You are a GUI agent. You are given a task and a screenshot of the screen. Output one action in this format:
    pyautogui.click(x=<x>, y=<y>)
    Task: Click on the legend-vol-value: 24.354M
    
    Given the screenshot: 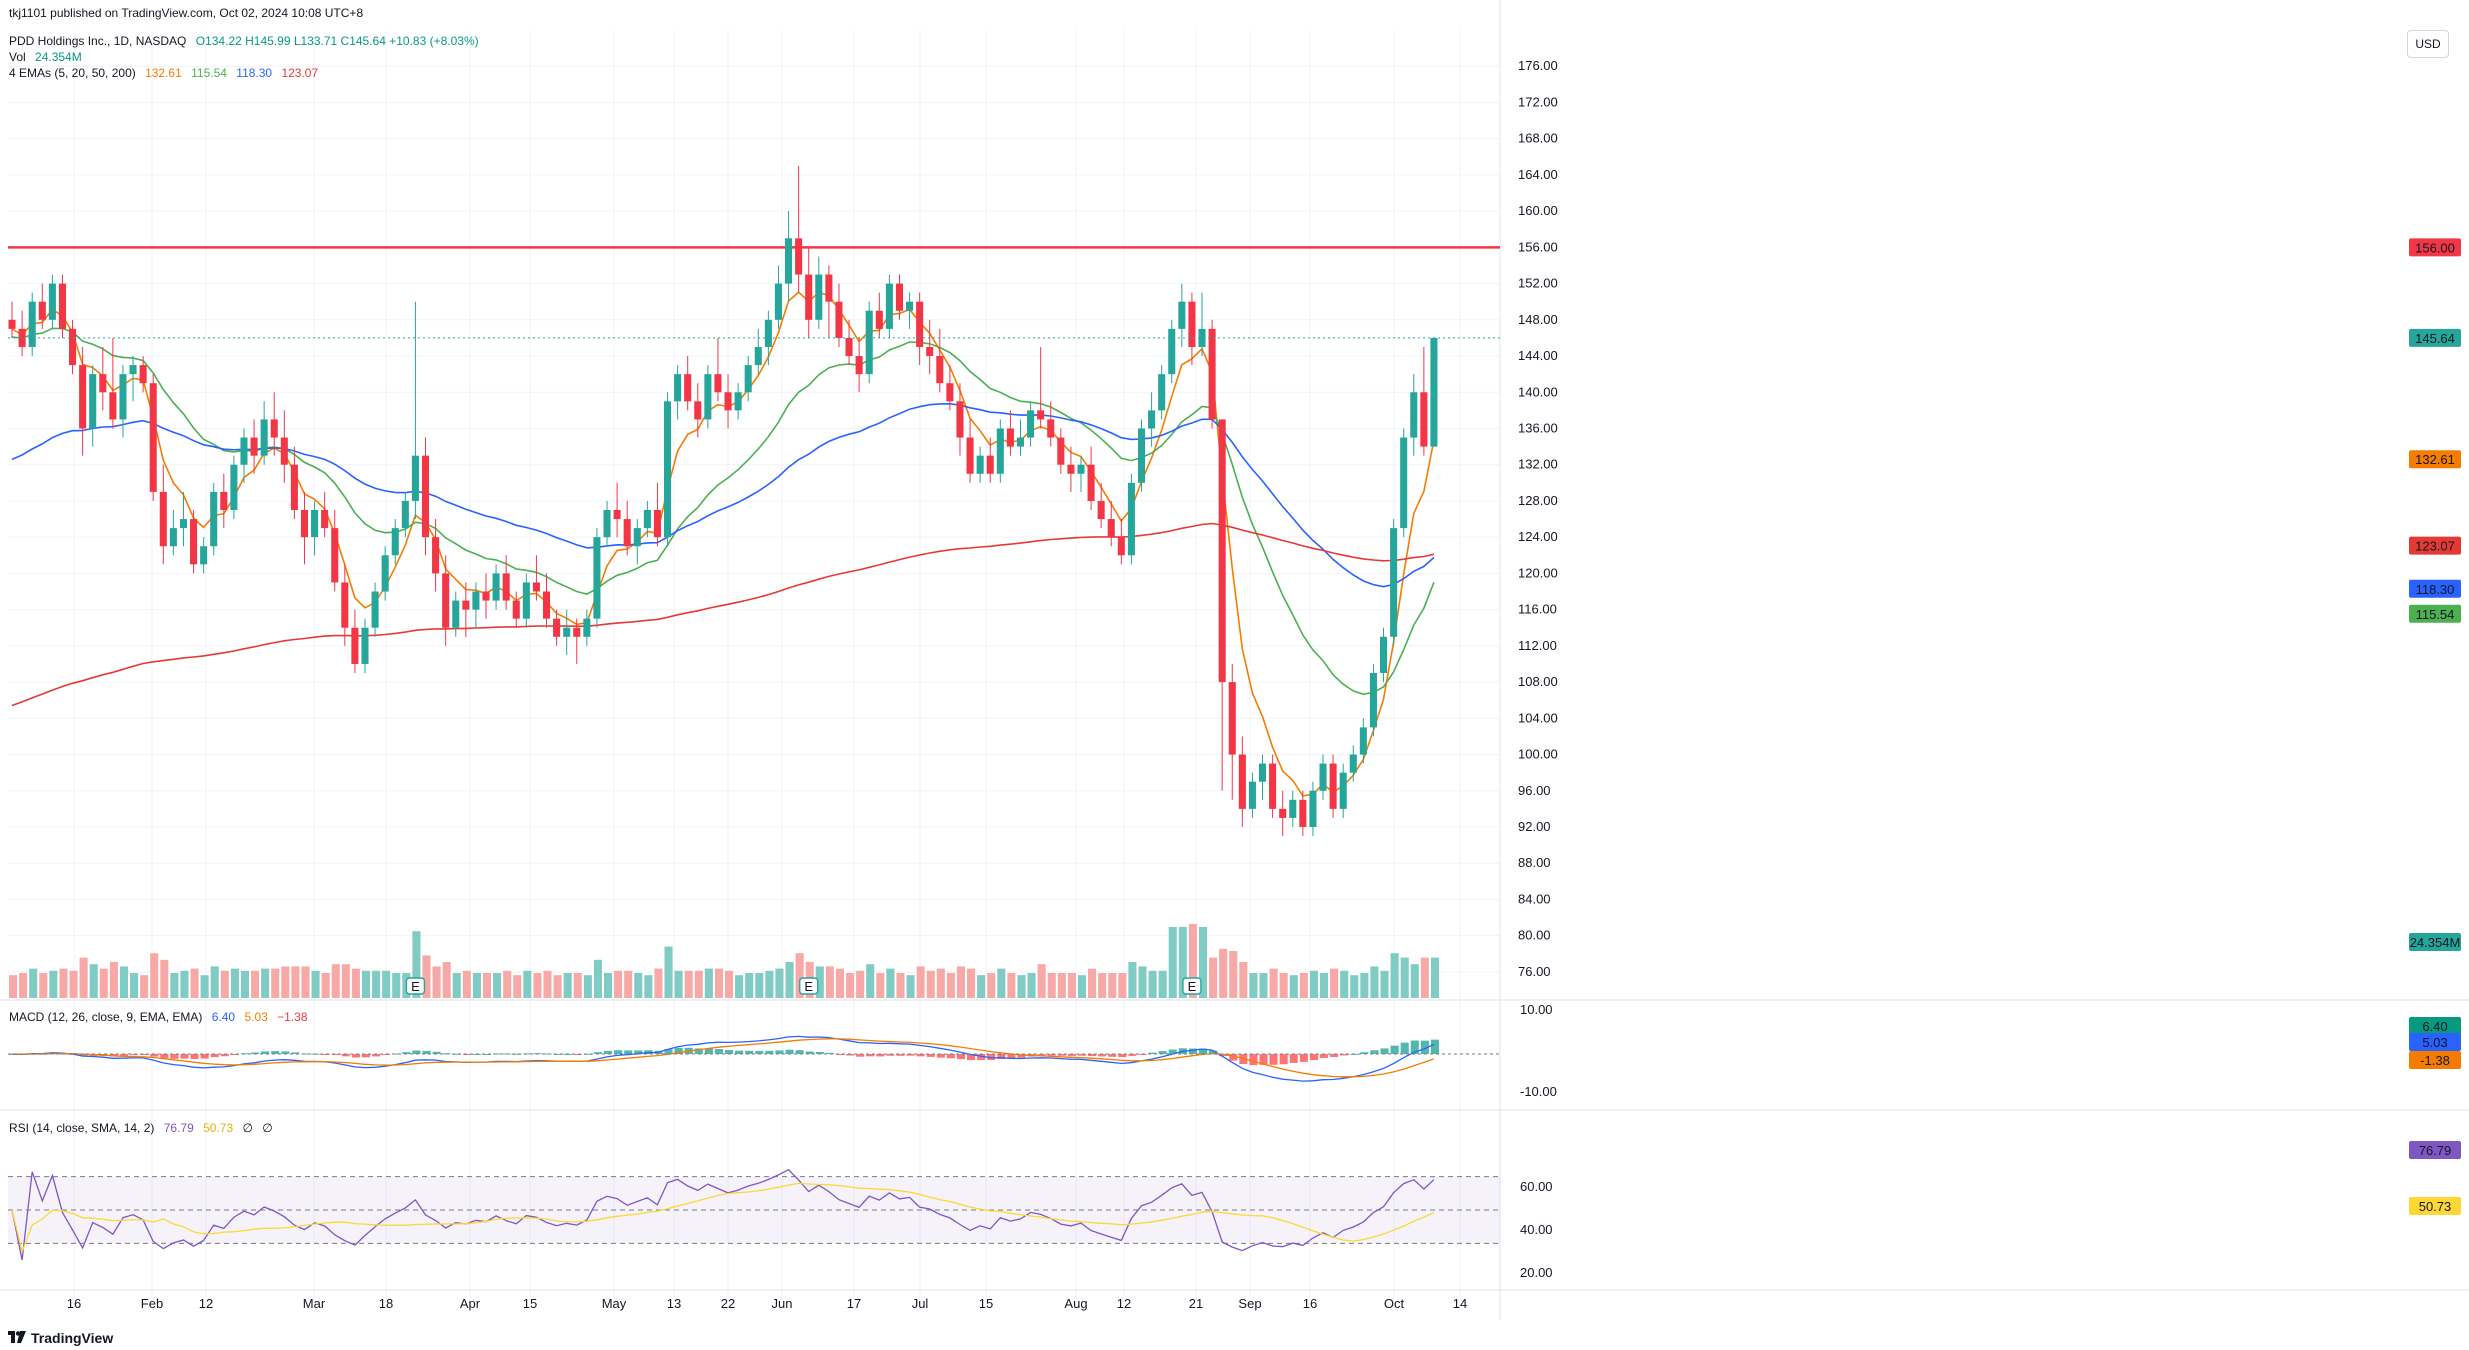 What is the action you would take?
    pyautogui.click(x=58, y=57)
    